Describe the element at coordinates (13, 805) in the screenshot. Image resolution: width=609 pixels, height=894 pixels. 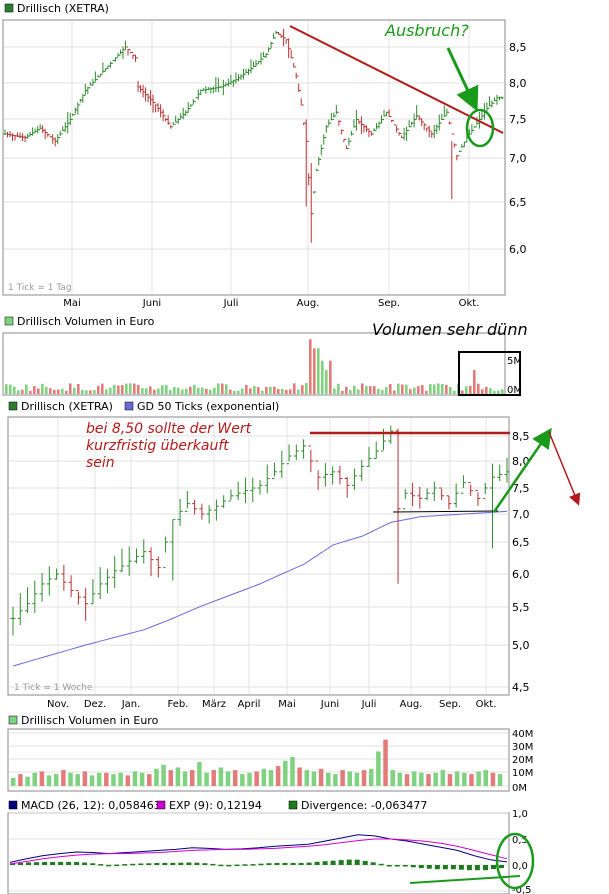
I see `legend-swatch-macd` at that location.